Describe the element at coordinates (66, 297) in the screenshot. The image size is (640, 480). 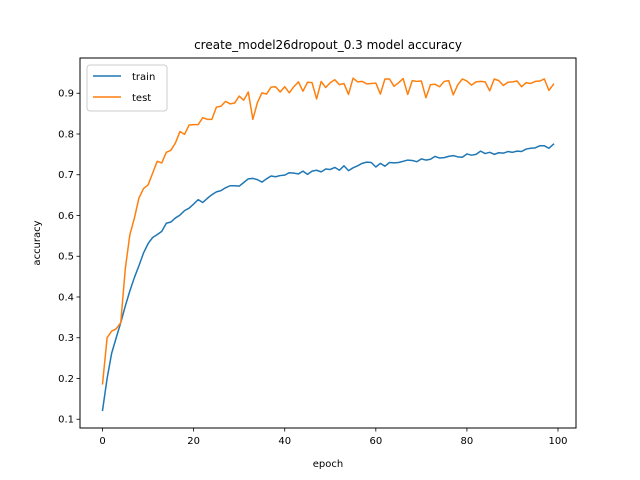
I see `y-tick-label: 0.4` at that location.